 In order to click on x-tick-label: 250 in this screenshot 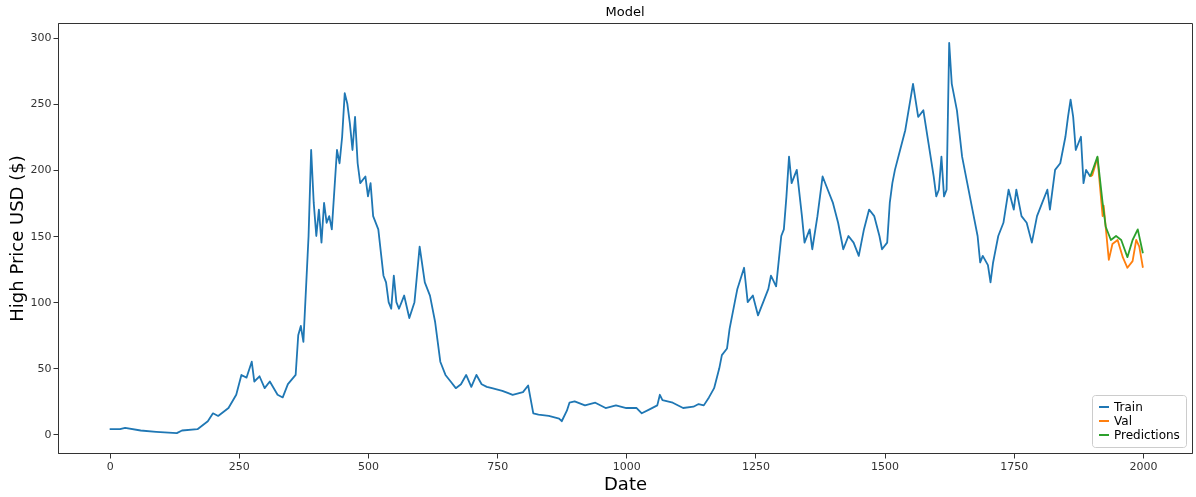, I will do `click(239, 466)`.